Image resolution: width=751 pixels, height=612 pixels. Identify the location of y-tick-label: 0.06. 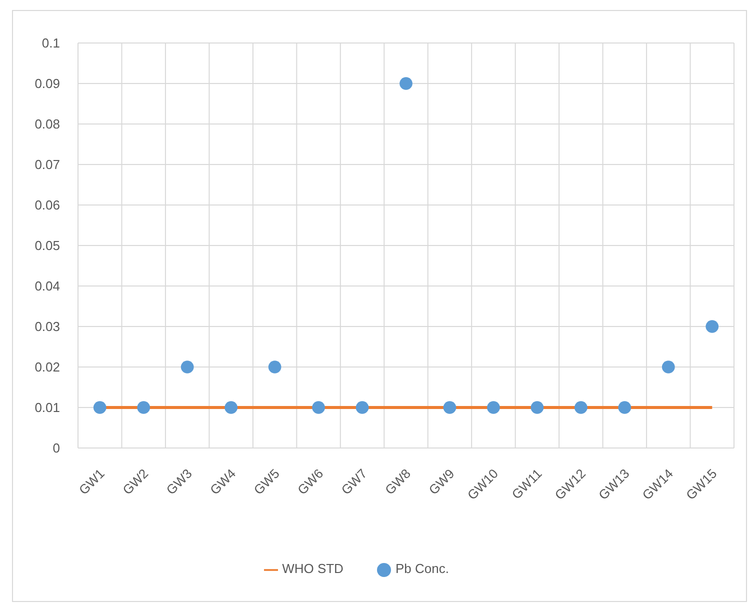
(47, 205).